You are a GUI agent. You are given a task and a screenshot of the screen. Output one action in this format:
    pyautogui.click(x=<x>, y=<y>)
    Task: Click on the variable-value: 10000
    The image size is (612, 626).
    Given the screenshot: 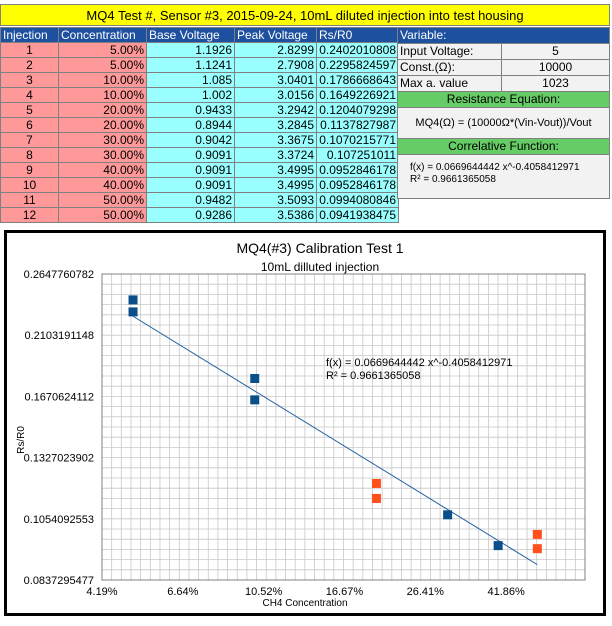 What is the action you would take?
    pyautogui.click(x=555, y=67)
    